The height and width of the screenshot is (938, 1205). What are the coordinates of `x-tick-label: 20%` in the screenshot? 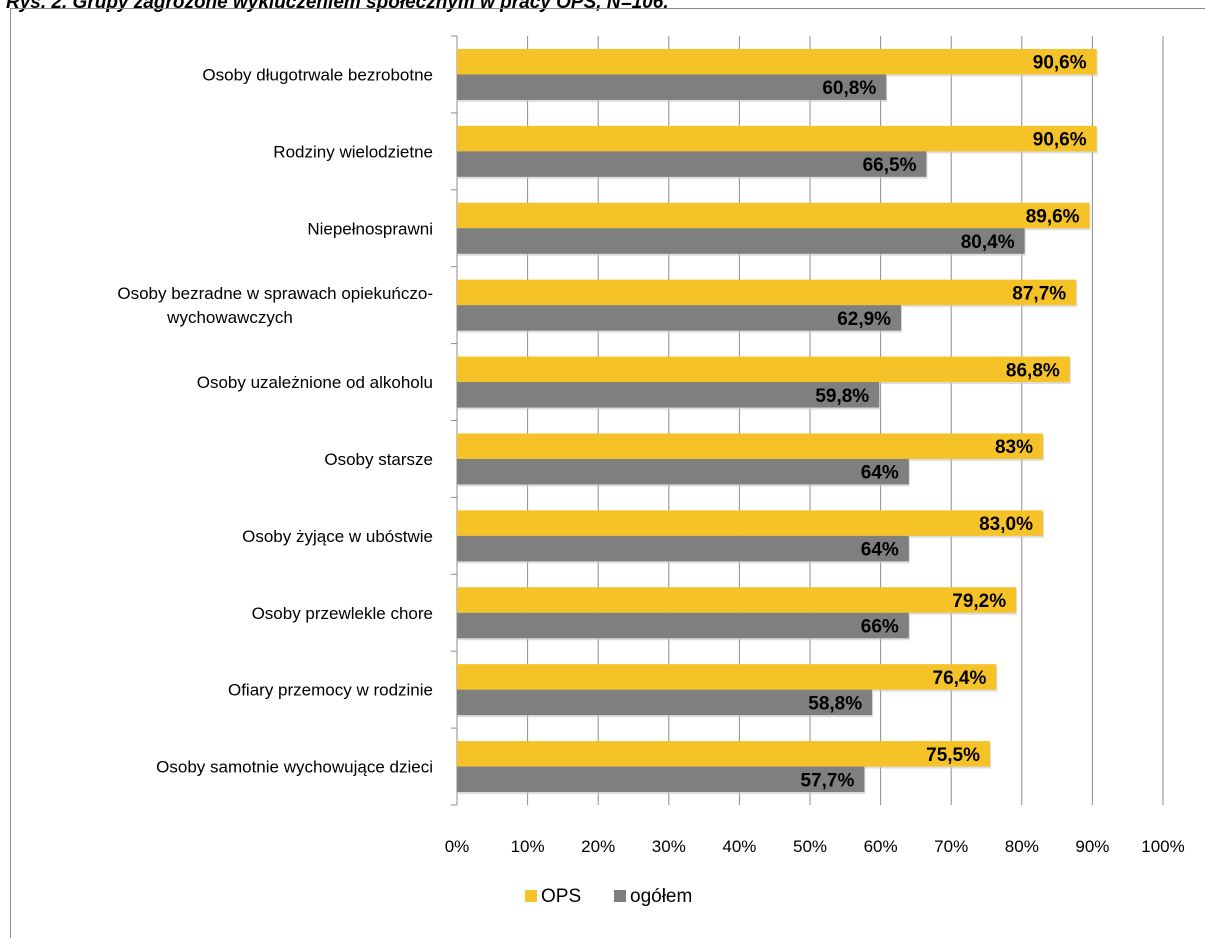 It's located at (598, 846).